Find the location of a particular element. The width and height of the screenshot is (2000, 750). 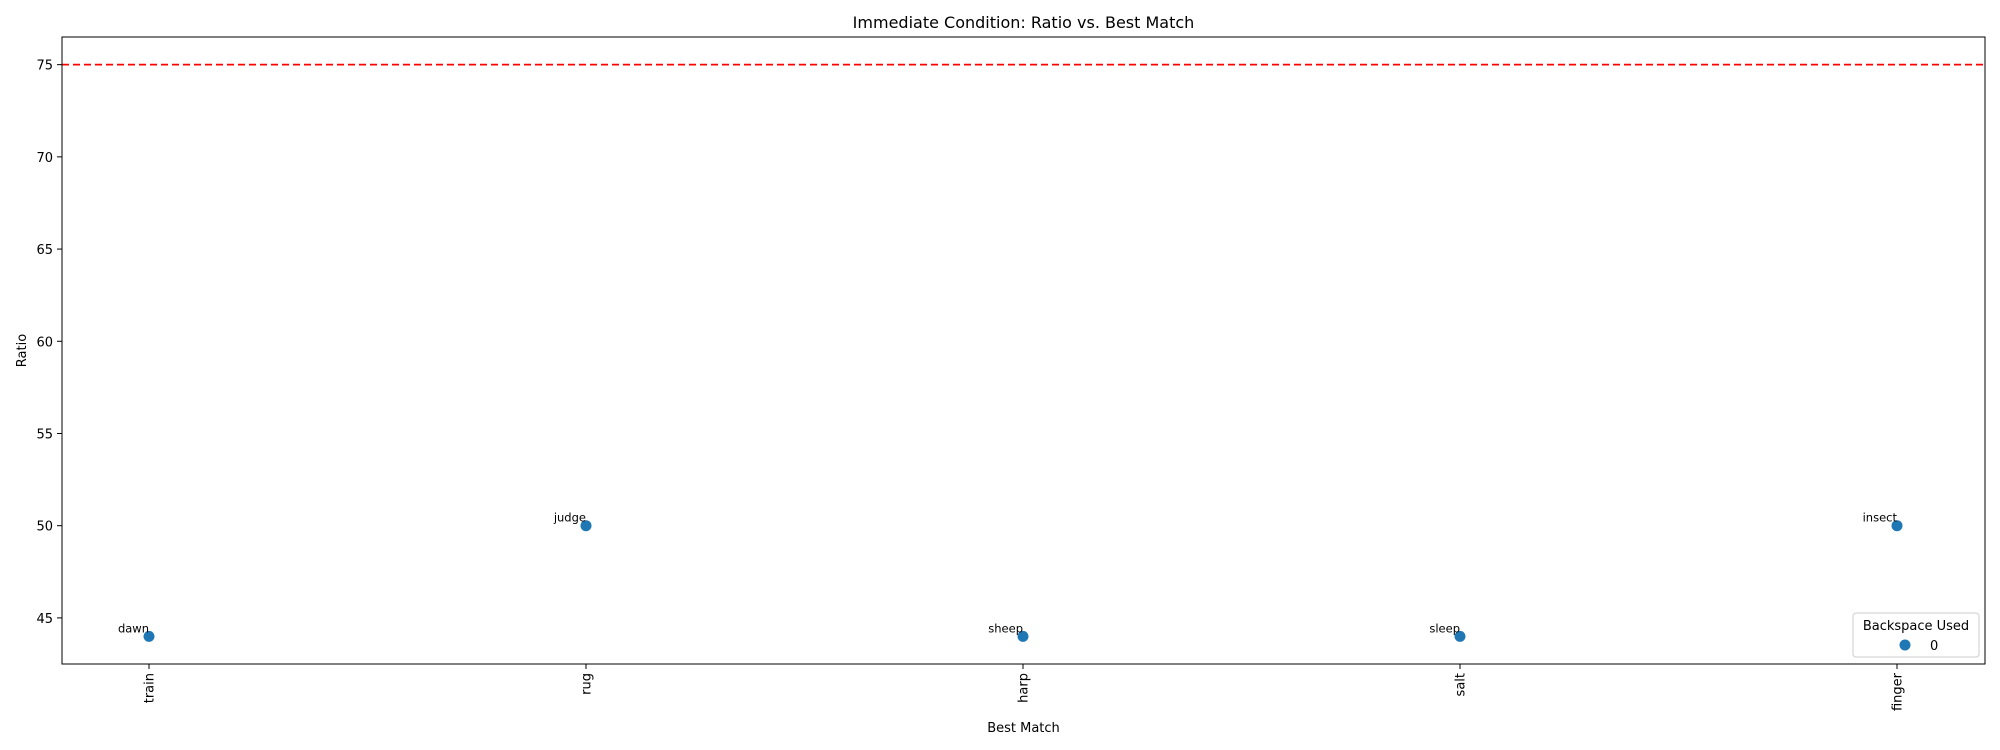

x-tick-label: train is located at coordinates (150, 688).